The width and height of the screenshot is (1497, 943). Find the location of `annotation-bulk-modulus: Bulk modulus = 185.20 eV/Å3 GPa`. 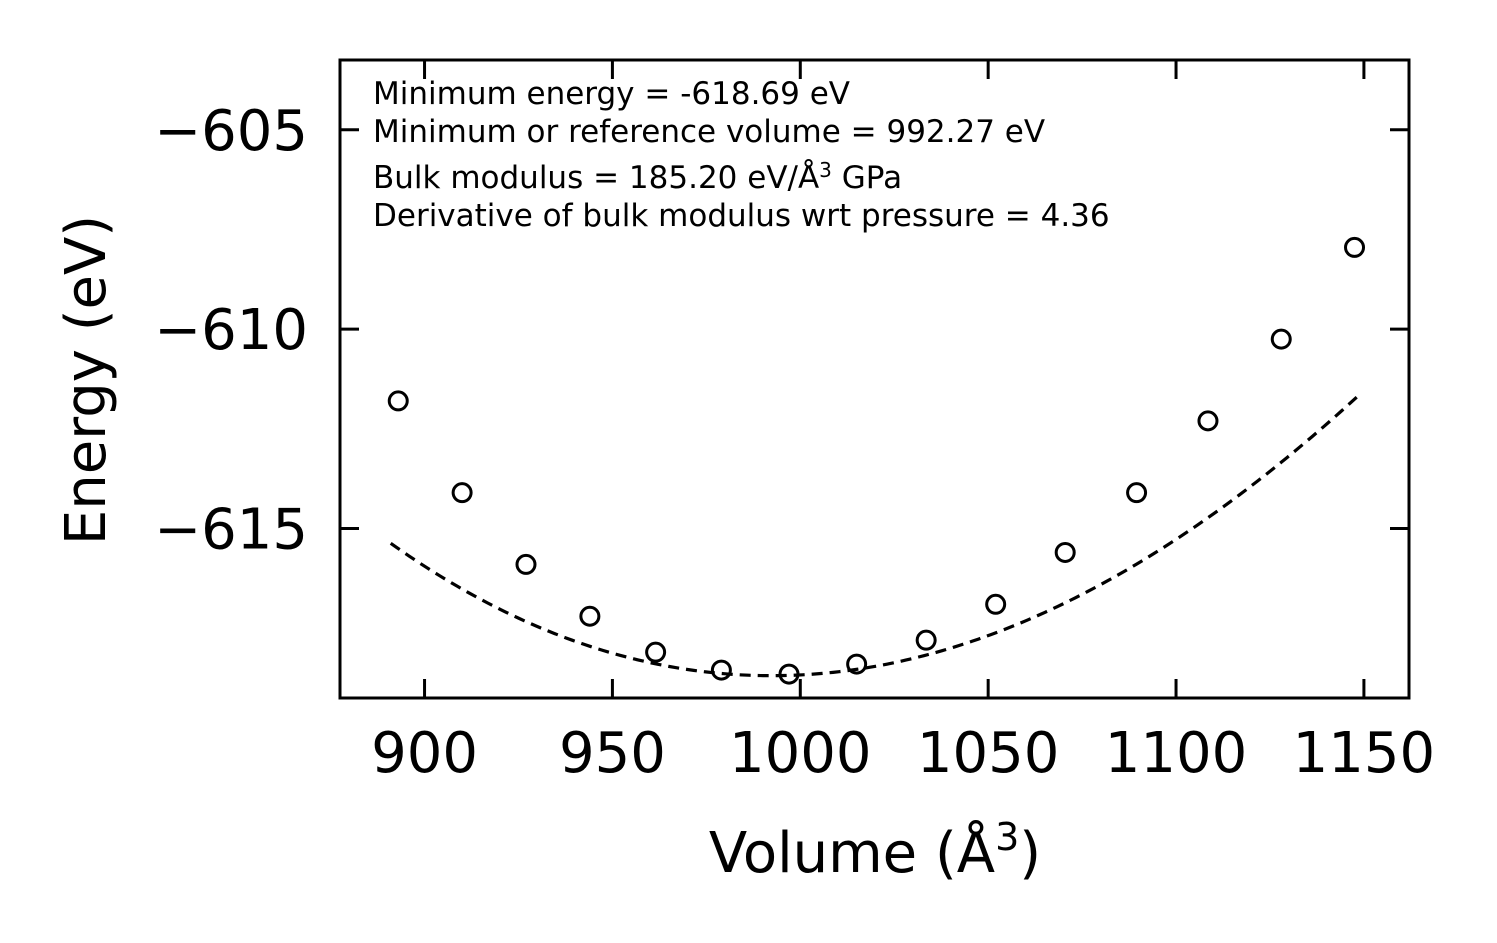

annotation-bulk-modulus: Bulk modulus = 185.20 eV/Å3 GPa is located at coordinates (637, 177).